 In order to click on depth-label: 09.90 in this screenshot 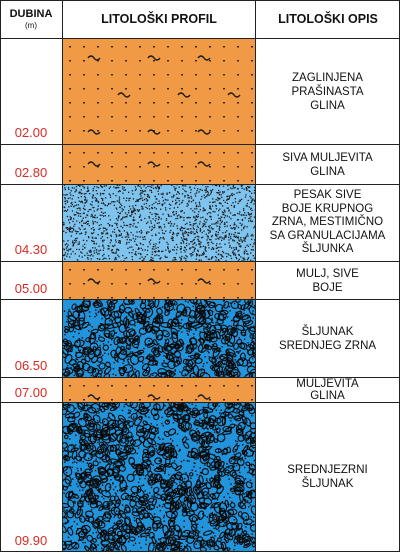, I will do `click(31, 540)`.